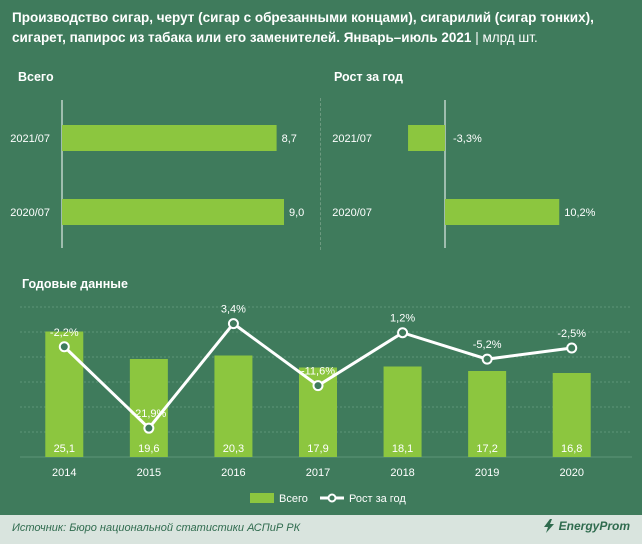 The image size is (642, 544). Describe the element at coordinates (579, 213) in the screenshot. I see `right-value-label: 10,2%` at that location.